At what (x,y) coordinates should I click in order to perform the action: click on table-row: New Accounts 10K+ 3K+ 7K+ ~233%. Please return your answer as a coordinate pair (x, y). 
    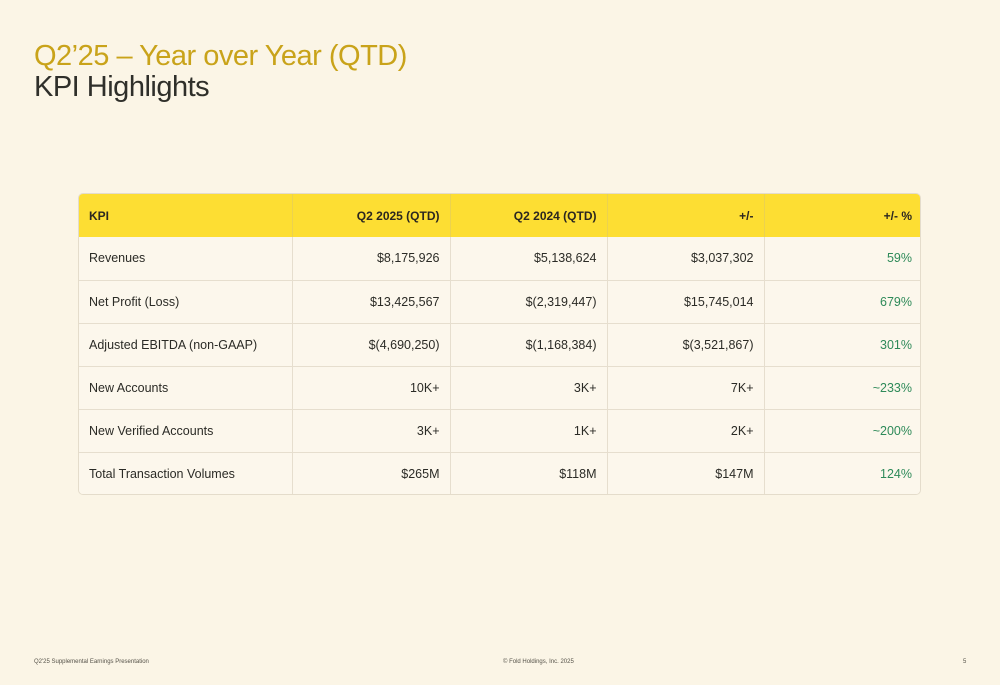
    Looking at the image, I should click on (499, 387).